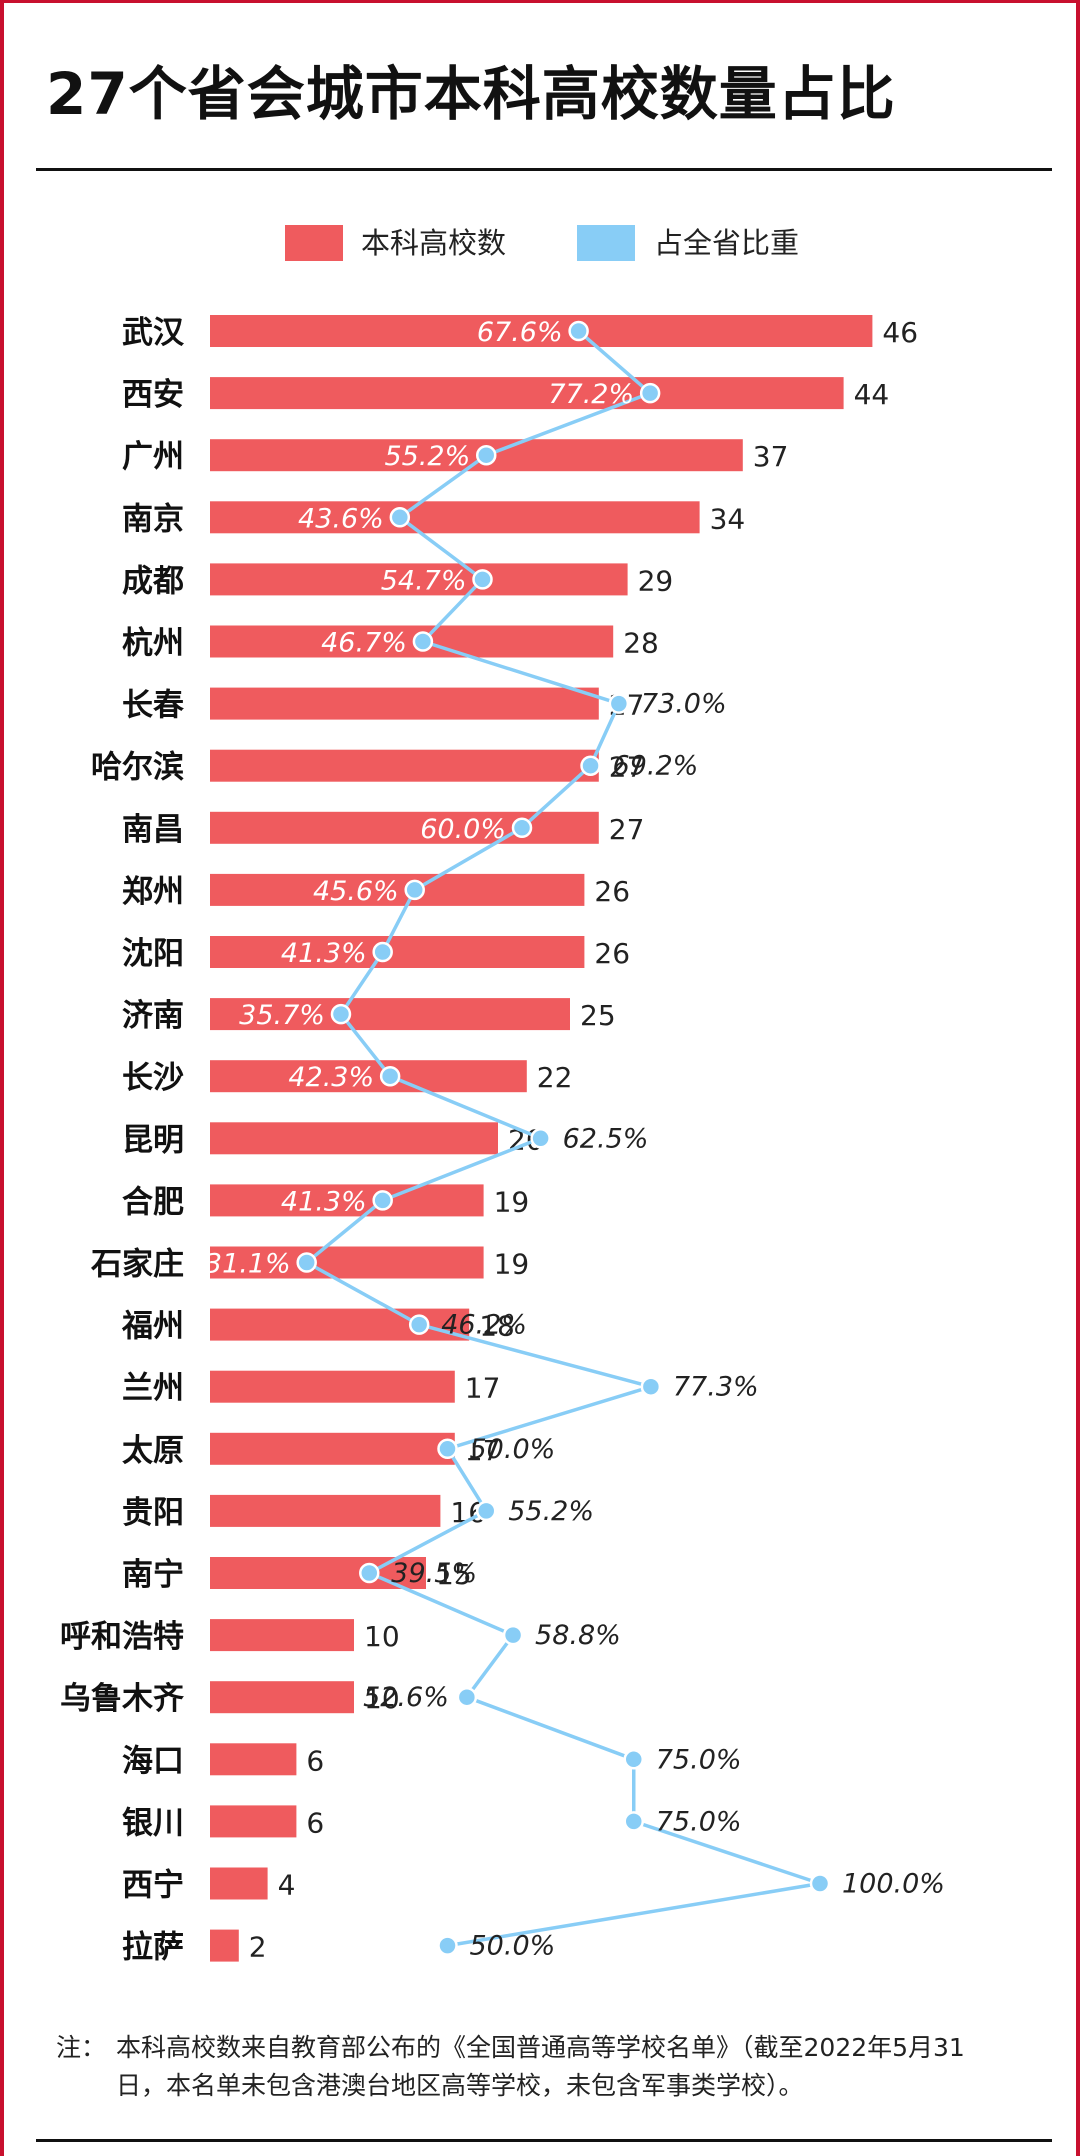 The width and height of the screenshot is (1080, 2156). I want to click on share-label: 46.2%, so click(484, 1325).